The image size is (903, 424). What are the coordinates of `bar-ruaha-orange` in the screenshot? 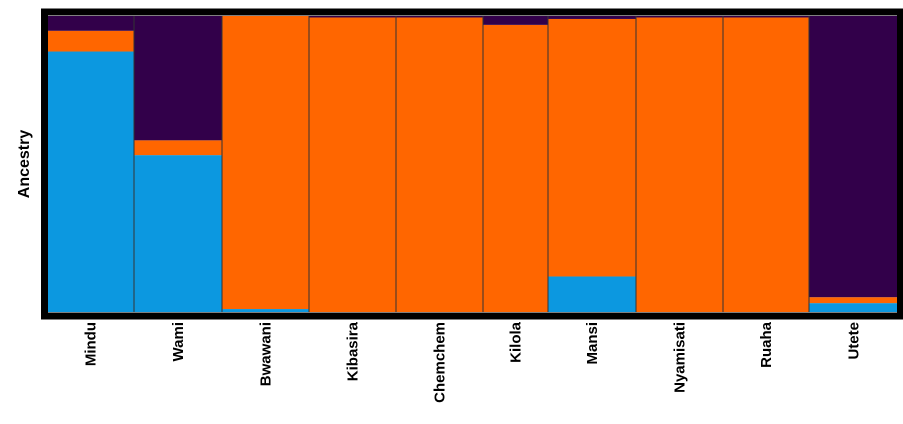 It's located at (766, 164).